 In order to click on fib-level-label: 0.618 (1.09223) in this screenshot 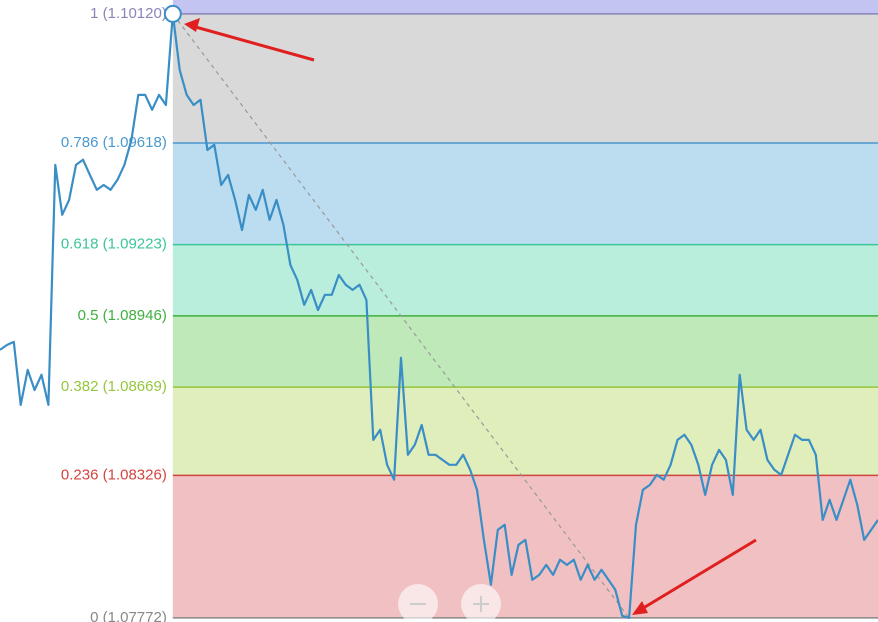, I will do `click(114, 244)`.